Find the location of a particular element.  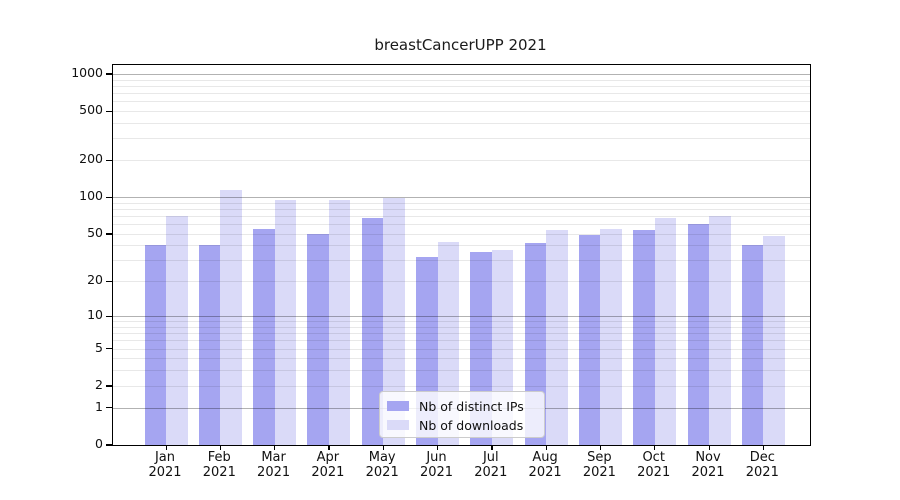

x-tick-label: May 2021 is located at coordinates (382, 465).